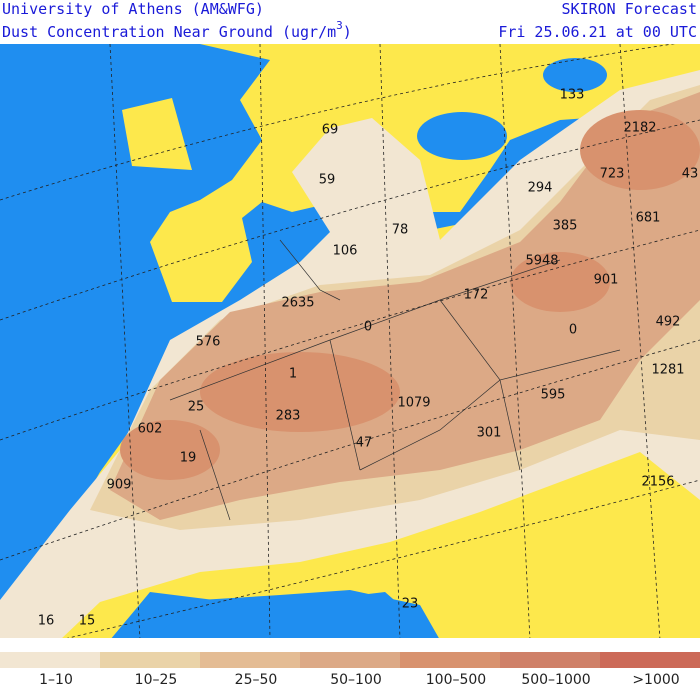 This screenshot has width=700, height=685. Describe the element at coordinates (575, 75) in the screenshot. I see `caspian-sea` at that location.